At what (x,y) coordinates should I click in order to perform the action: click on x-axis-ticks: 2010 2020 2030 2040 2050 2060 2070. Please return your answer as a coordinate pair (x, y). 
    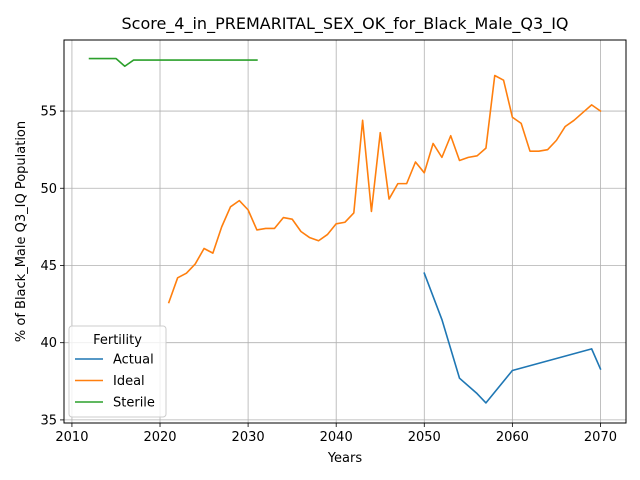
    Looking at the image, I should click on (336, 434).